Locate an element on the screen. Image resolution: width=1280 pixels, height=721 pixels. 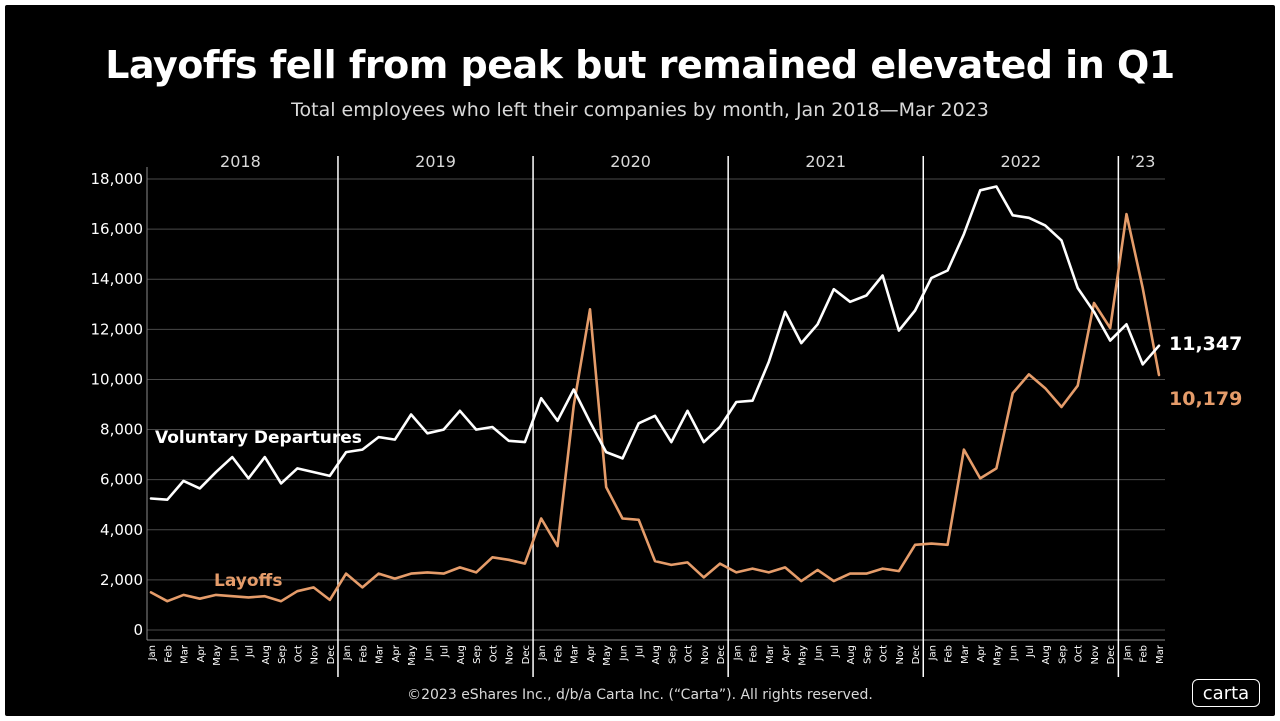
y-tick-label: 2,000 is located at coordinates (121, 580).